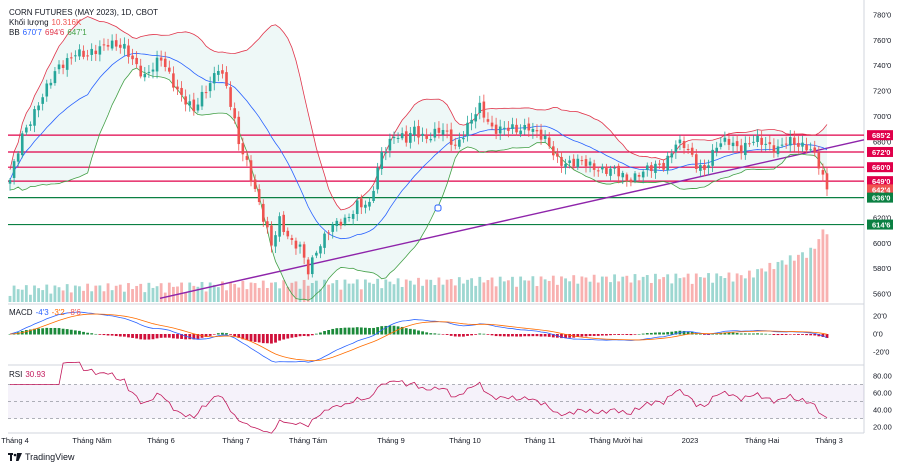  Describe the element at coordinates (418, 337) in the screenshot. I see `macd-line` at that location.